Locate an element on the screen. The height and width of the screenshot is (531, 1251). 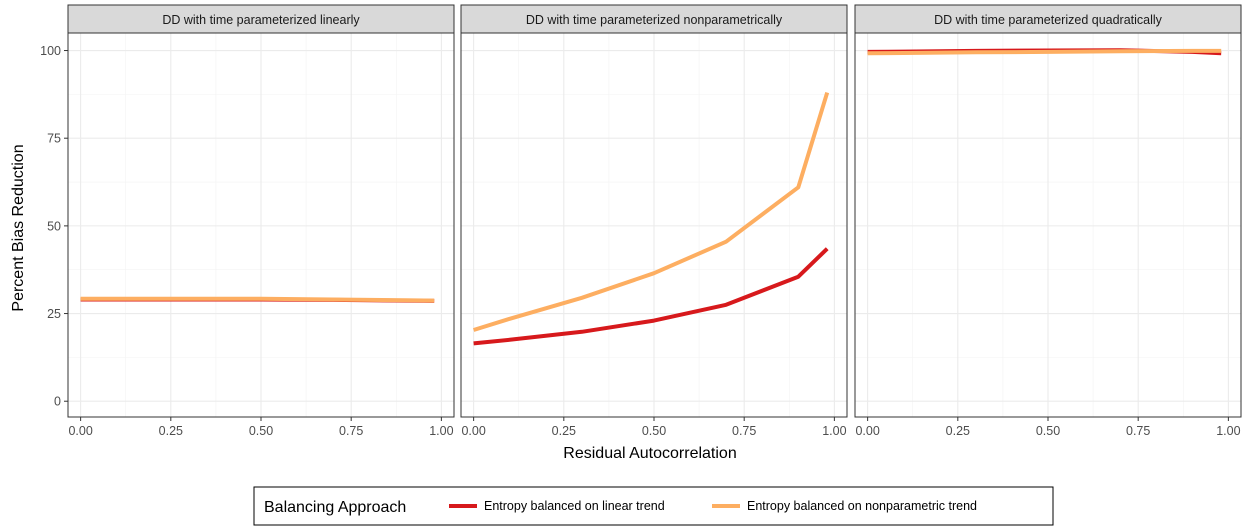
y-tick-label: 50 is located at coordinates (54, 226).